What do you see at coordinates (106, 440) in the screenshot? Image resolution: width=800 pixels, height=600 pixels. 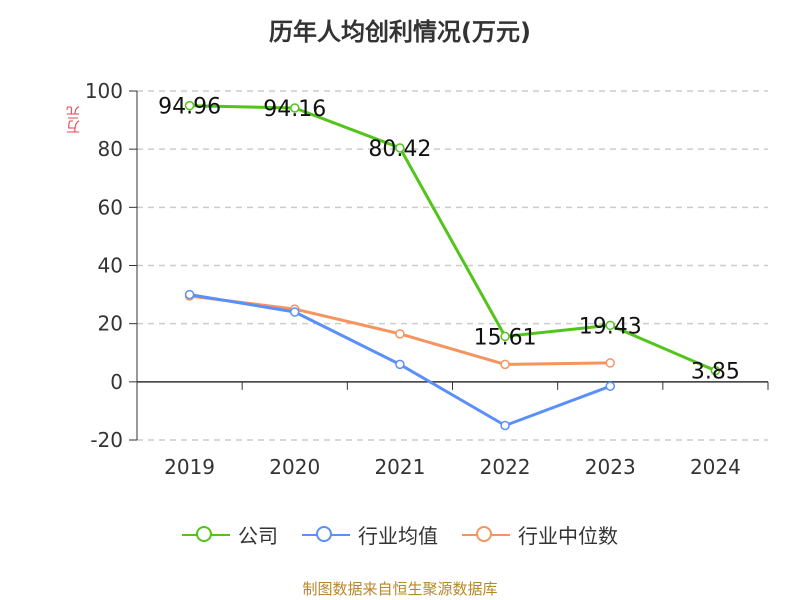 I see `y-tick-label: -20` at bounding box center [106, 440].